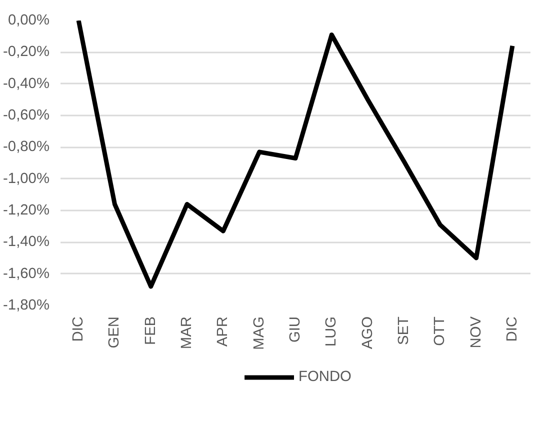  I want to click on x-tick-label: APR, so click(223, 331).